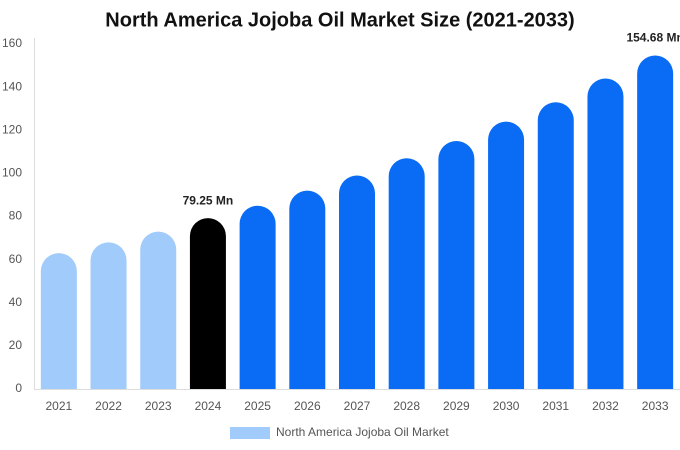  What do you see at coordinates (208, 406) in the screenshot?
I see `x-tick-label: 2024` at bounding box center [208, 406].